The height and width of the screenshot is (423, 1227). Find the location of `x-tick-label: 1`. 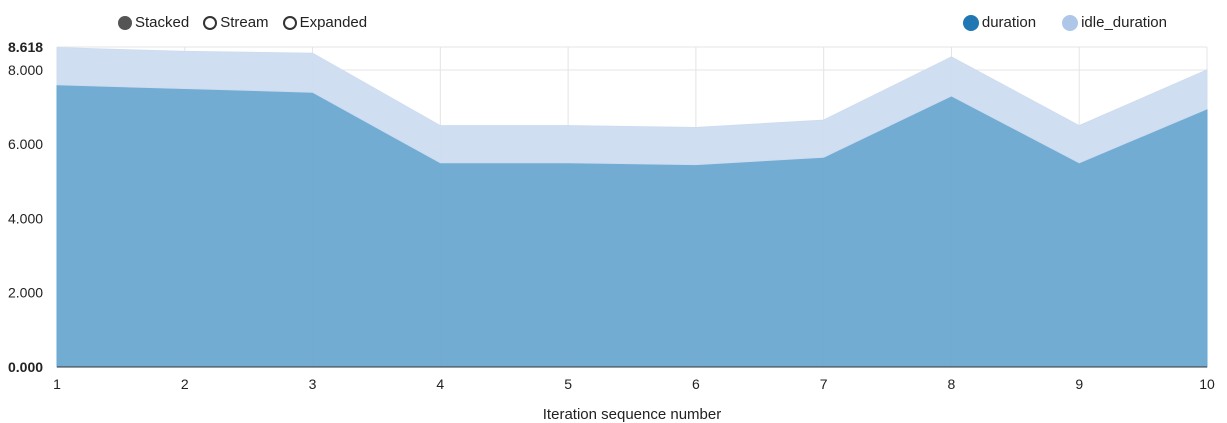

x-tick-label: 1 is located at coordinates (57, 384).